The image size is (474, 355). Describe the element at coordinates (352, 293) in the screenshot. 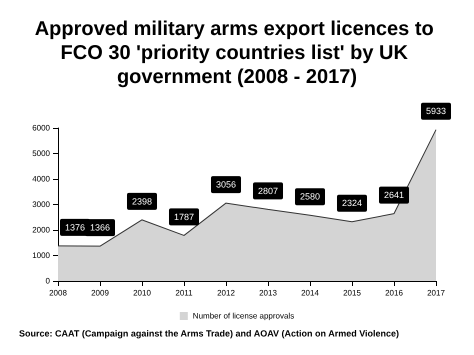

I see `x-tick-label: 2015` at that location.